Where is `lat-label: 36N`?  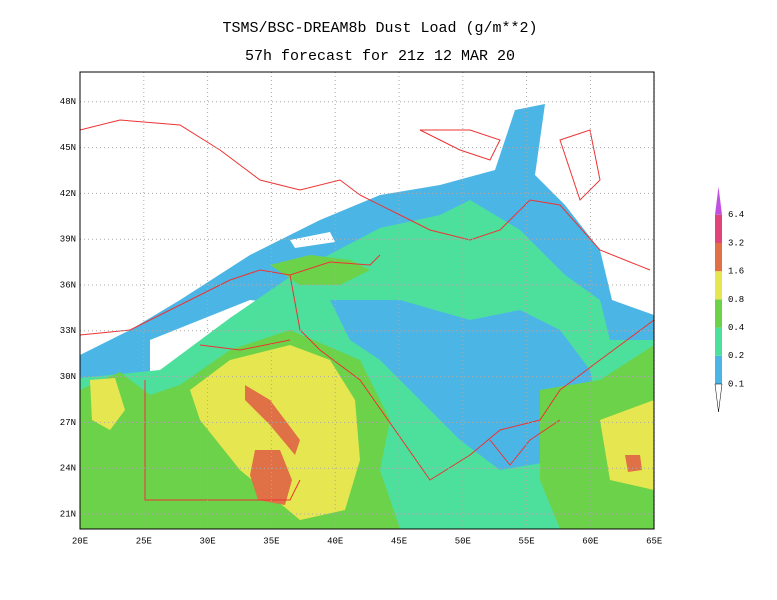
lat-label: 36N is located at coordinates (68, 285).